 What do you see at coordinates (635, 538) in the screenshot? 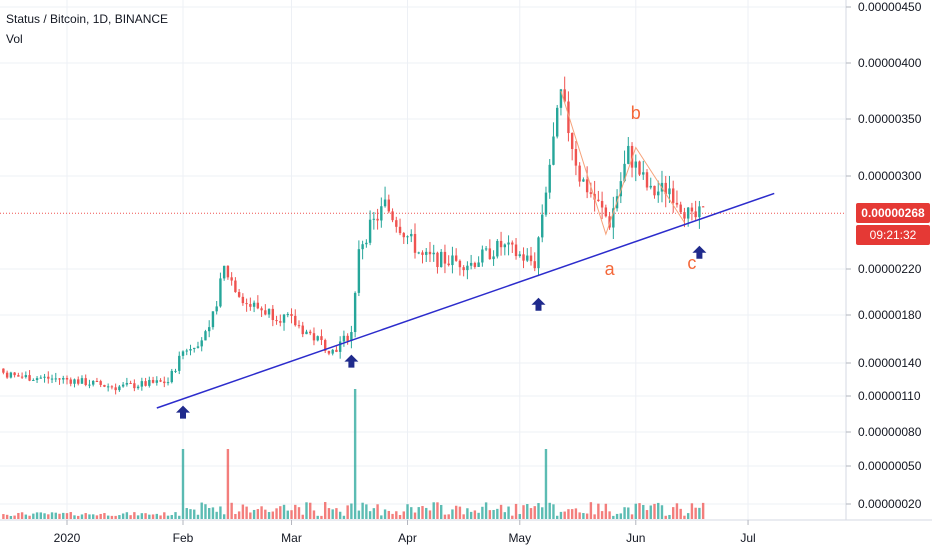
I see `time-tick-label: Jun` at bounding box center [635, 538].